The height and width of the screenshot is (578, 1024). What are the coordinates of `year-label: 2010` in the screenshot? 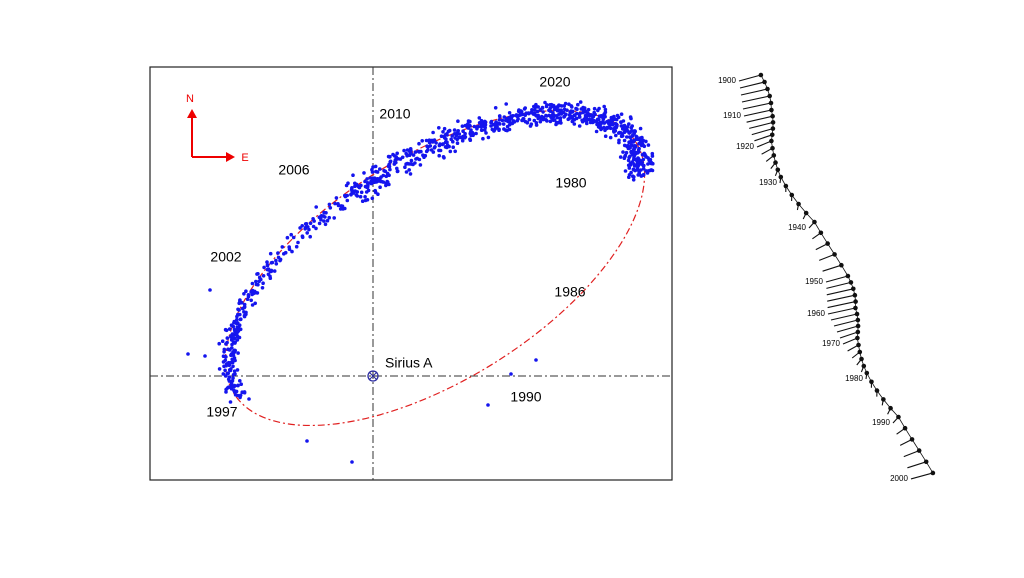 It's located at (394, 114).